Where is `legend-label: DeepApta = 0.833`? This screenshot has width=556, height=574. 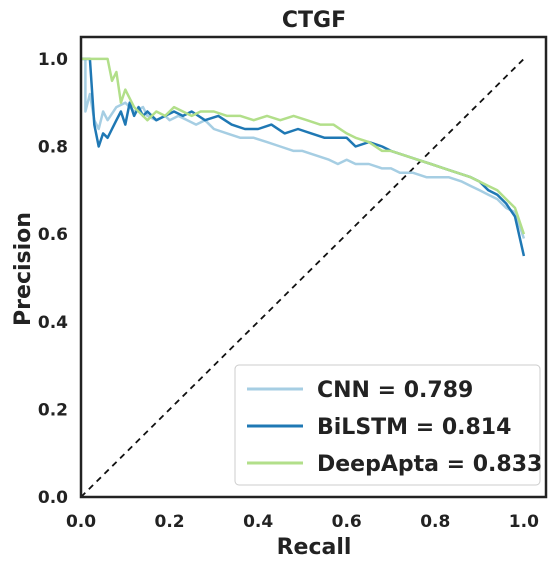 legend-label: DeepApta = 0.833 is located at coordinates (429, 464).